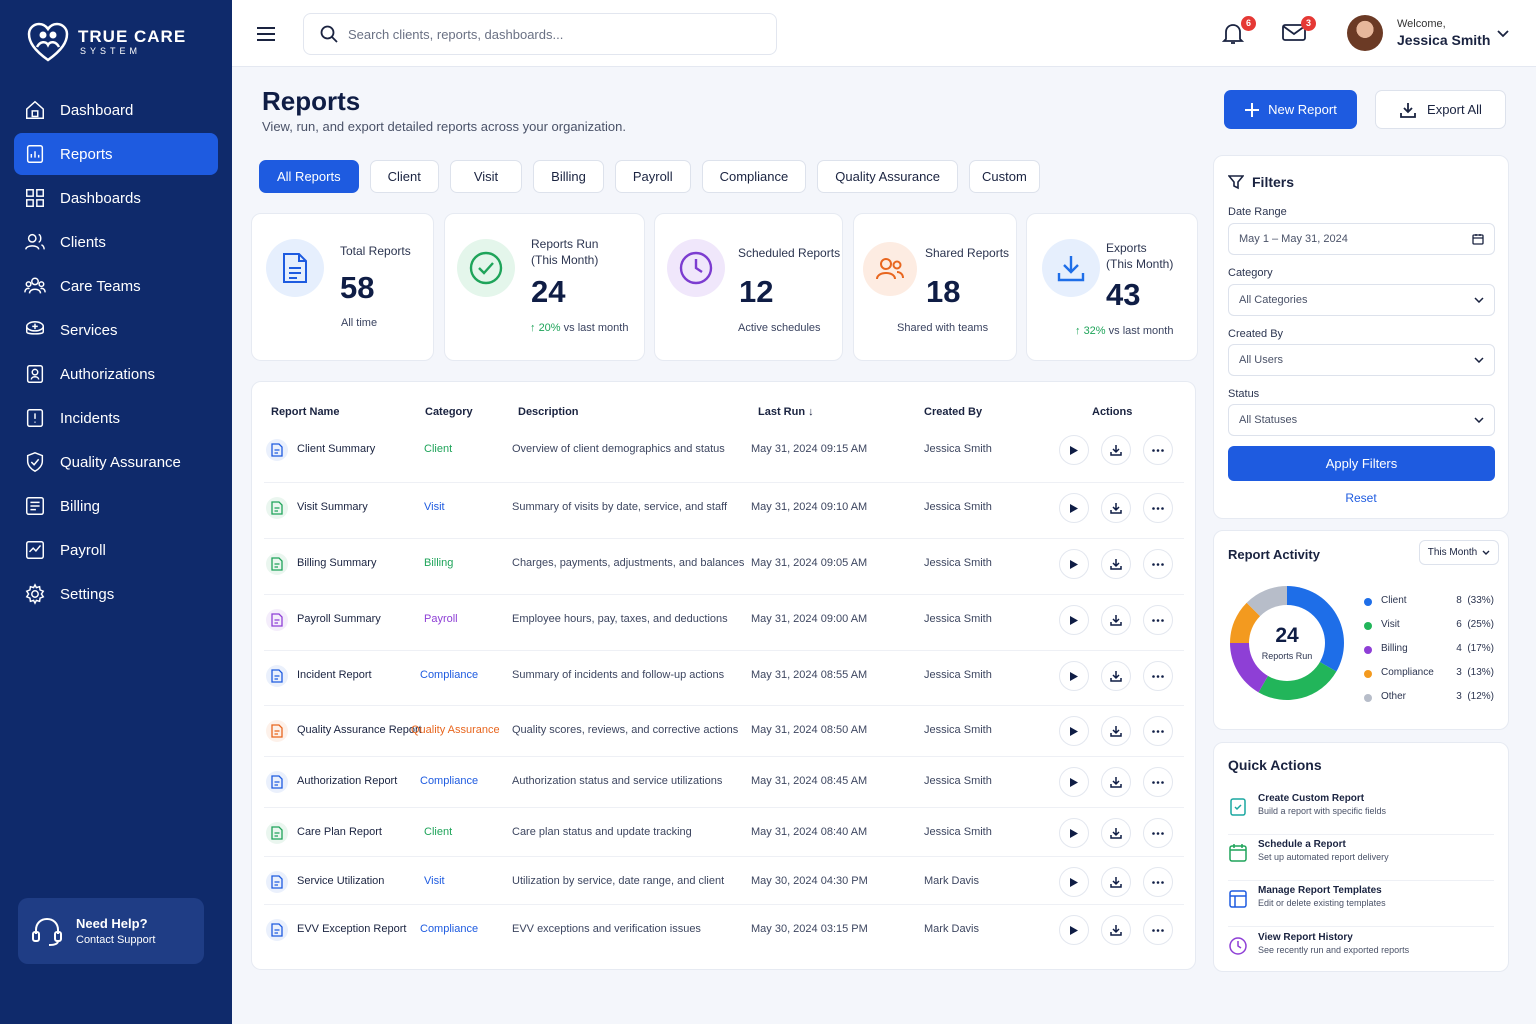 The height and width of the screenshot is (1024, 1536). What do you see at coordinates (106, 42) in the screenshot?
I see `logo: TRUE CARE SYSTEM` at bounding box center [106, 42].